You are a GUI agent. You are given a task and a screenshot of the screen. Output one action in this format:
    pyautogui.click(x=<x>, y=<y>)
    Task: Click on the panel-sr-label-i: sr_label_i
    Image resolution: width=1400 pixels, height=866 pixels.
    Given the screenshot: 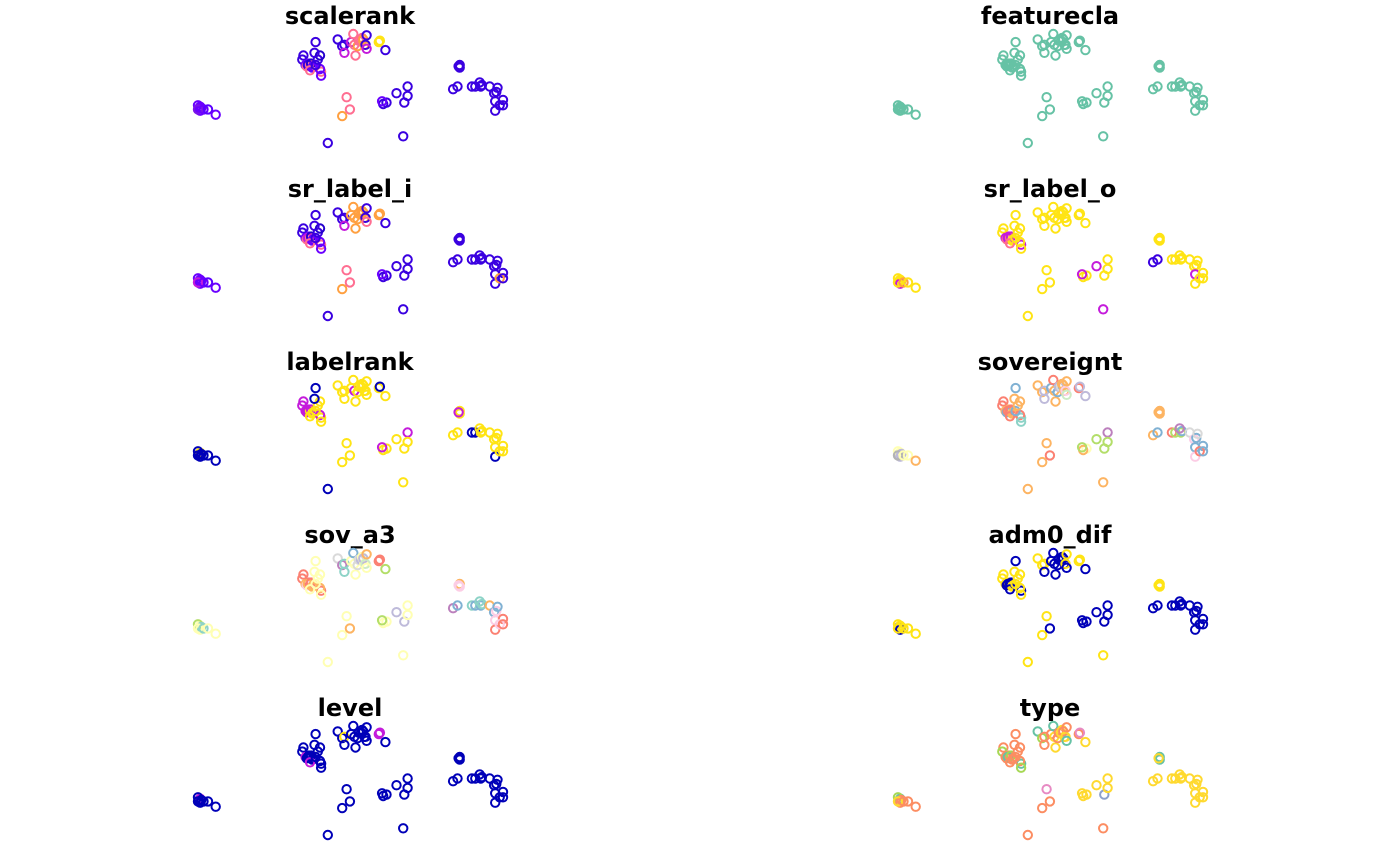 What is the action you would take?
    pyautogui.click(x=350, y=248)
    